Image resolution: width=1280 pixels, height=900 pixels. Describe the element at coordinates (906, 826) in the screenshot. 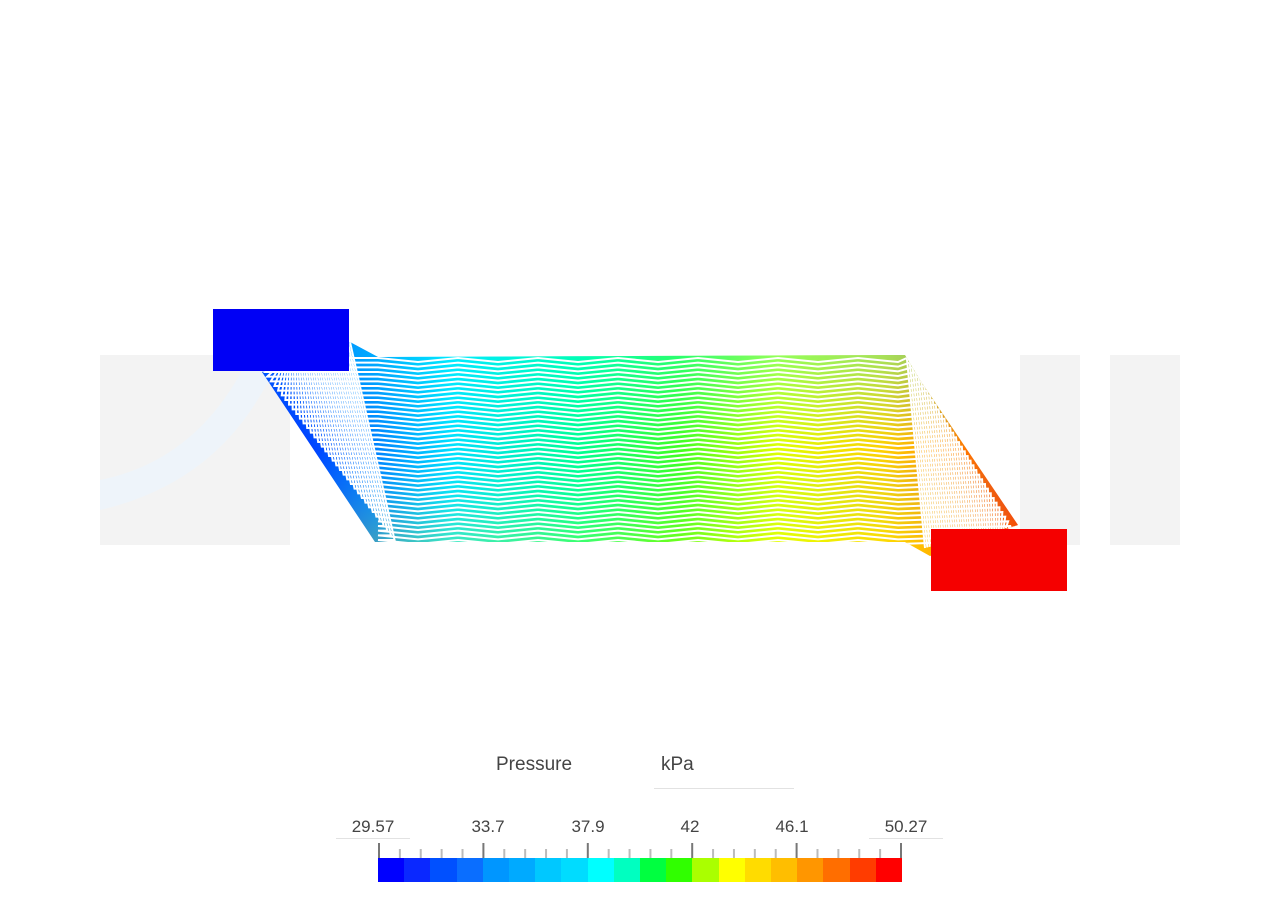

I see `tick-label: 50.27` at that location.